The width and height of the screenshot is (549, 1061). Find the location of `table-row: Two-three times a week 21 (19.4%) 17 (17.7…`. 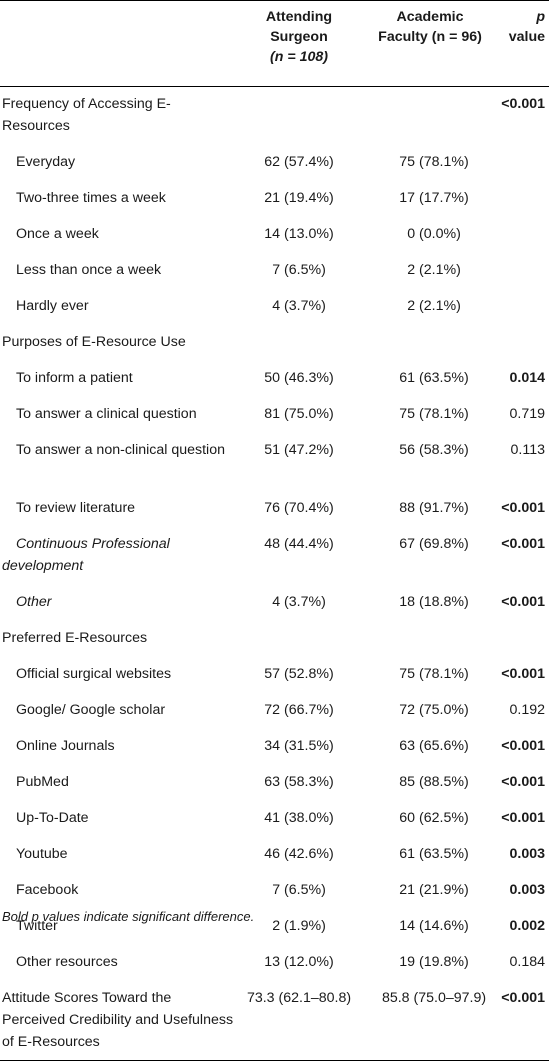

table-row: Two-three times a week 21 (19.4%) 17 (17.7… is located at coordinates (274, 201).